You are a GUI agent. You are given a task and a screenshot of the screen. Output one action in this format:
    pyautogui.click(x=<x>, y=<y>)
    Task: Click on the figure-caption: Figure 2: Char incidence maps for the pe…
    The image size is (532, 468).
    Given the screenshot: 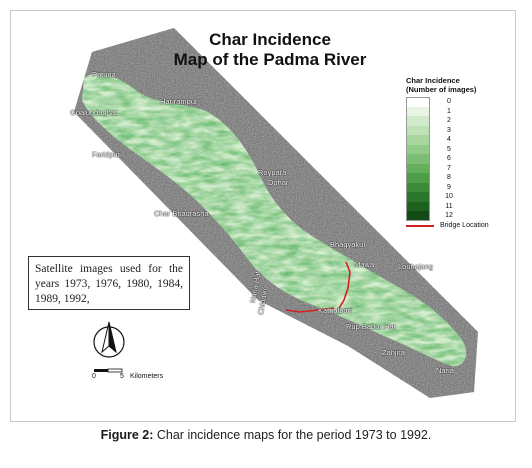 What is the action you would take?
    pyautogui.click(x=266, y=435)
    